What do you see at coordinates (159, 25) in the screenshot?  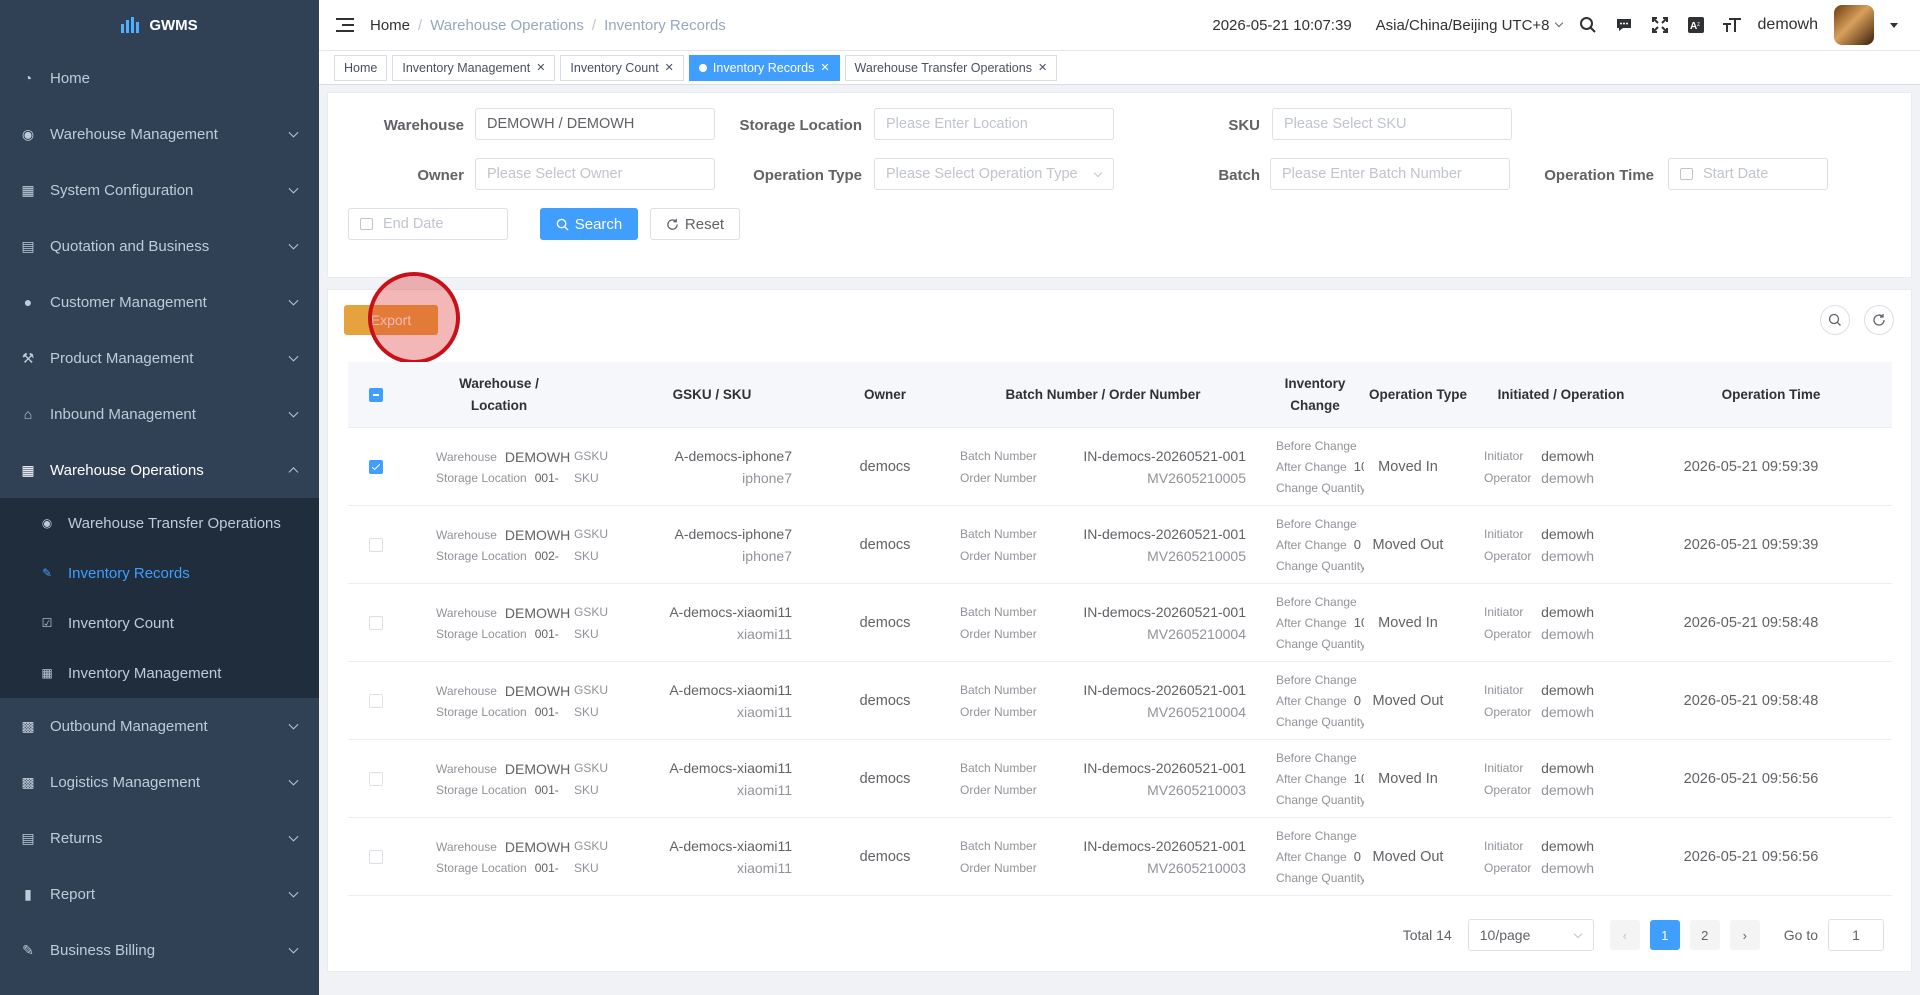 I see `logo: GWMS` at bounding box center [159, 25].